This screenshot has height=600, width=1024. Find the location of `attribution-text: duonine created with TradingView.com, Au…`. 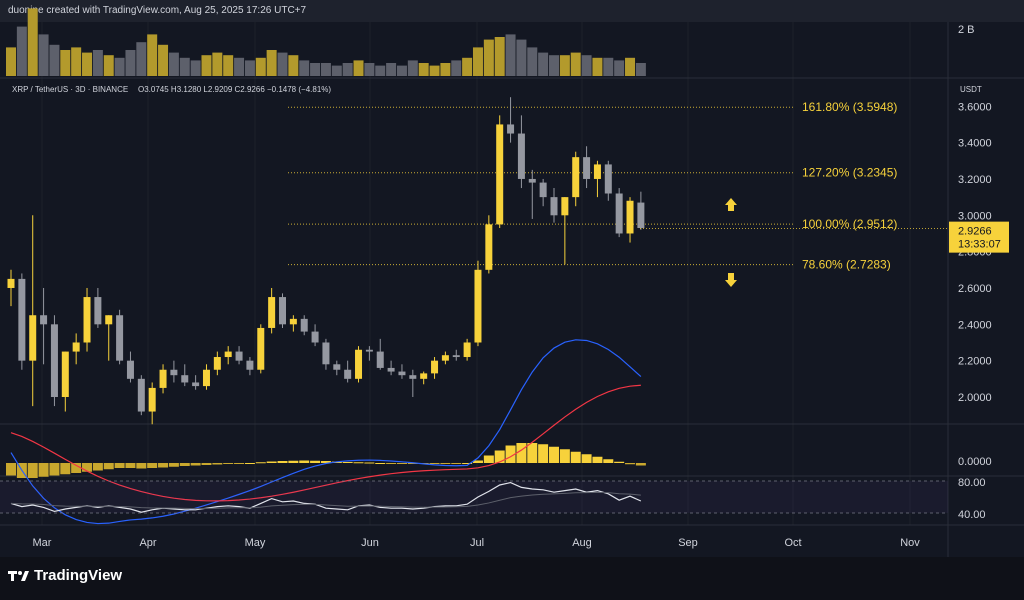

attribution-text: duonine created with TradingView.com, Au… is located at coordinates (157, 10).